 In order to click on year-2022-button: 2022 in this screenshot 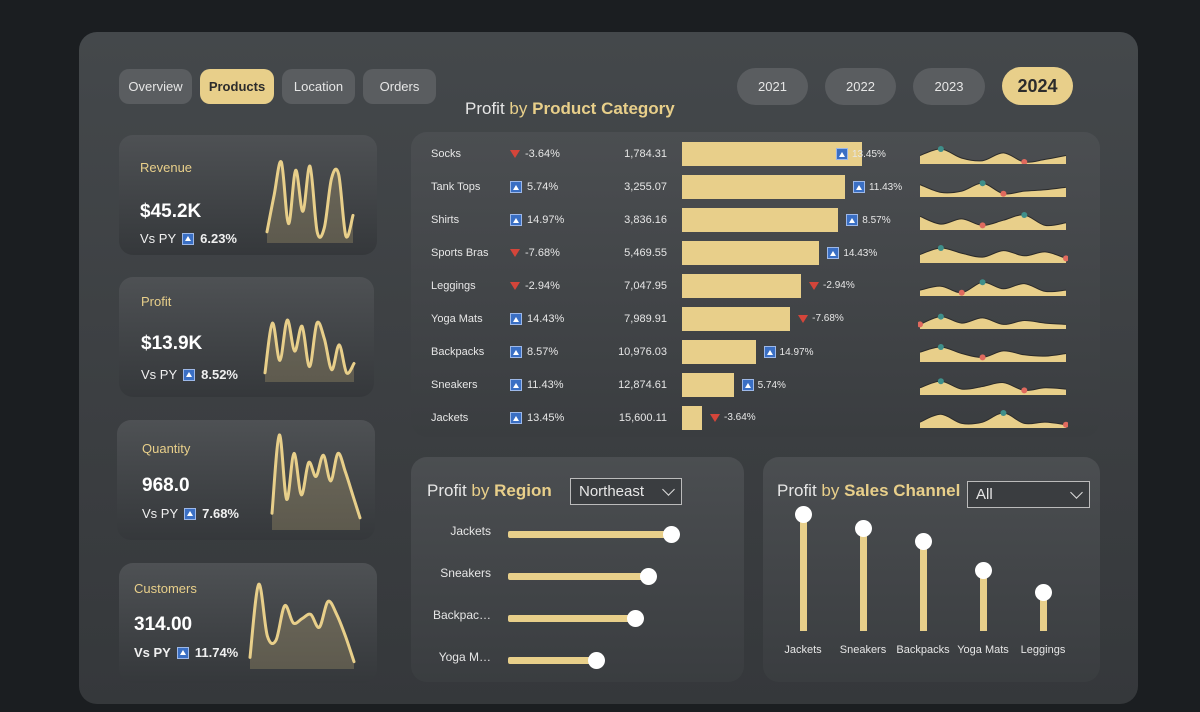, I will do `click(860, 86)`.